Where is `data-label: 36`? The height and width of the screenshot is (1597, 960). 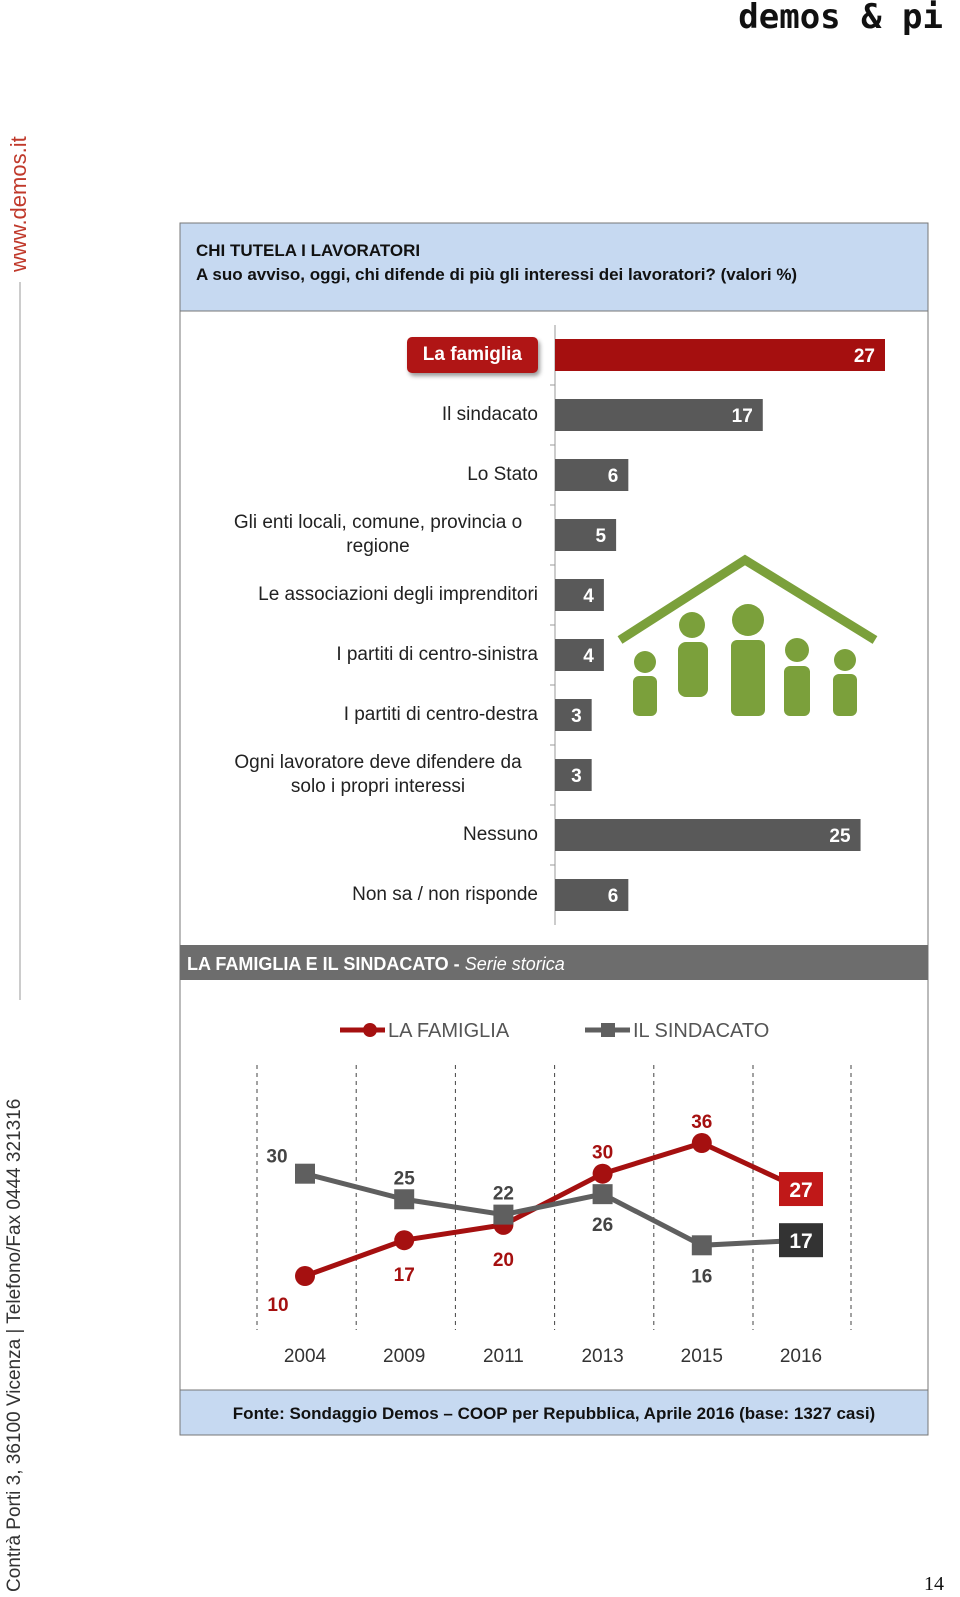 data-label: 36 is located at coordinates (701, 1122).